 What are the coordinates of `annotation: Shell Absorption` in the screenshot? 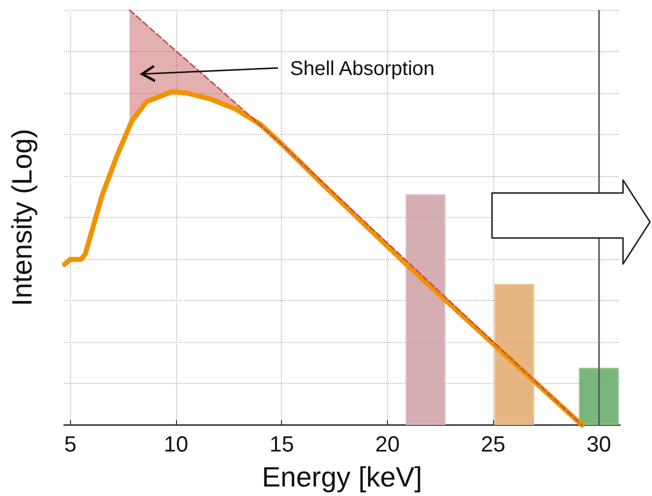 It's located at (362, 69).